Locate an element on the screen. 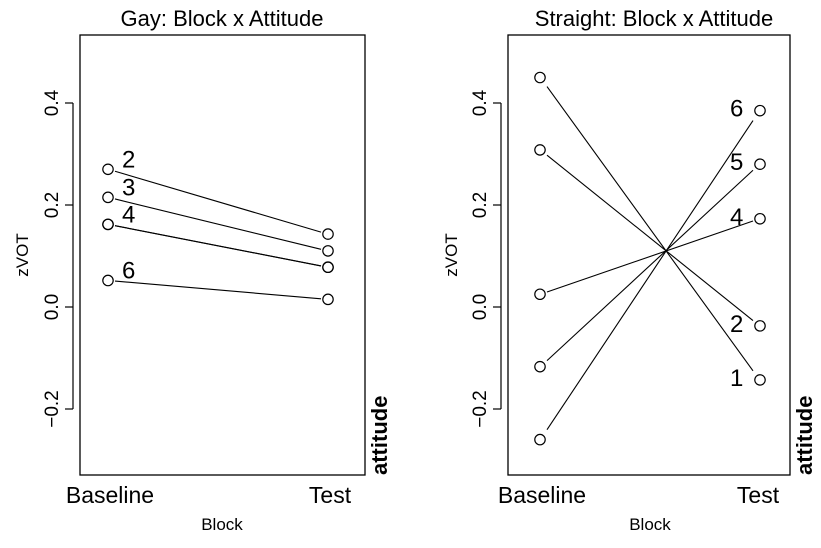 This screenshot has height=548, width=821. series-label: 5 is located at coordinates (736, 162).